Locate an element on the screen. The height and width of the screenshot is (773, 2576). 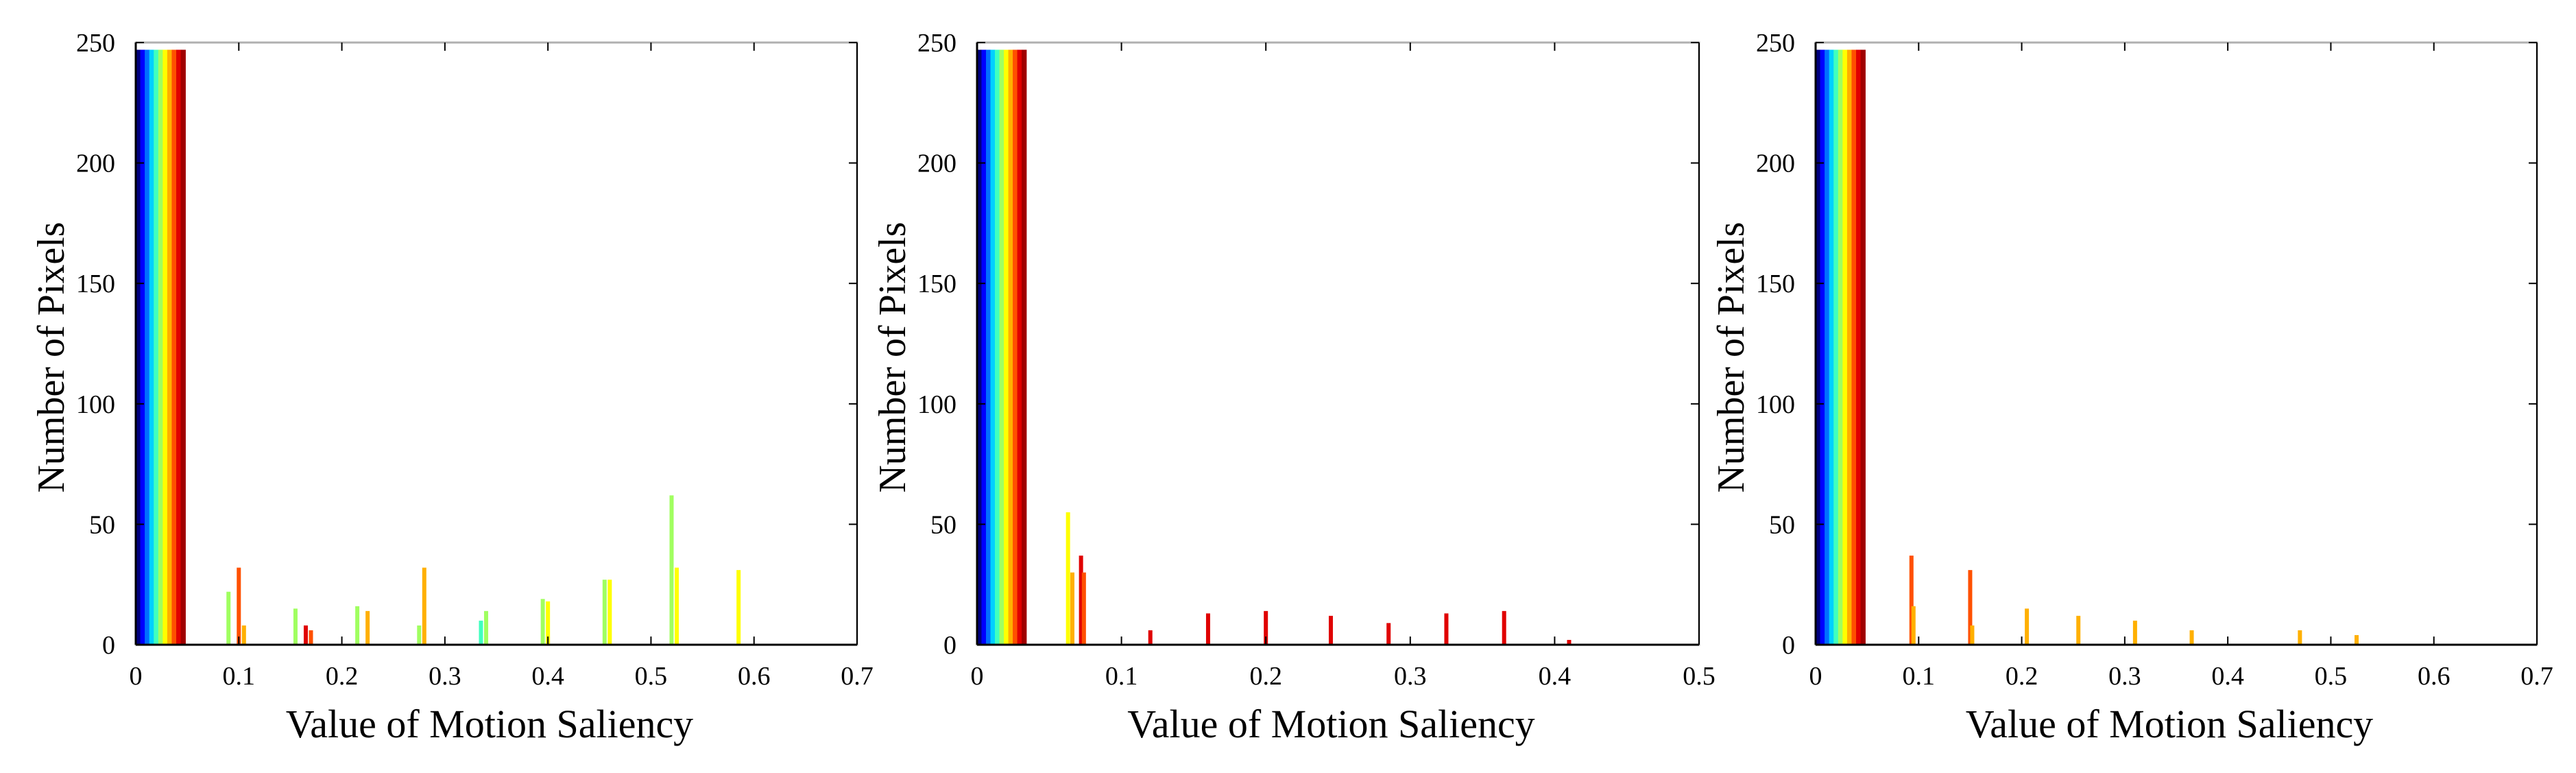
y-tick-label: 100 is located at coordinates (937, 405).